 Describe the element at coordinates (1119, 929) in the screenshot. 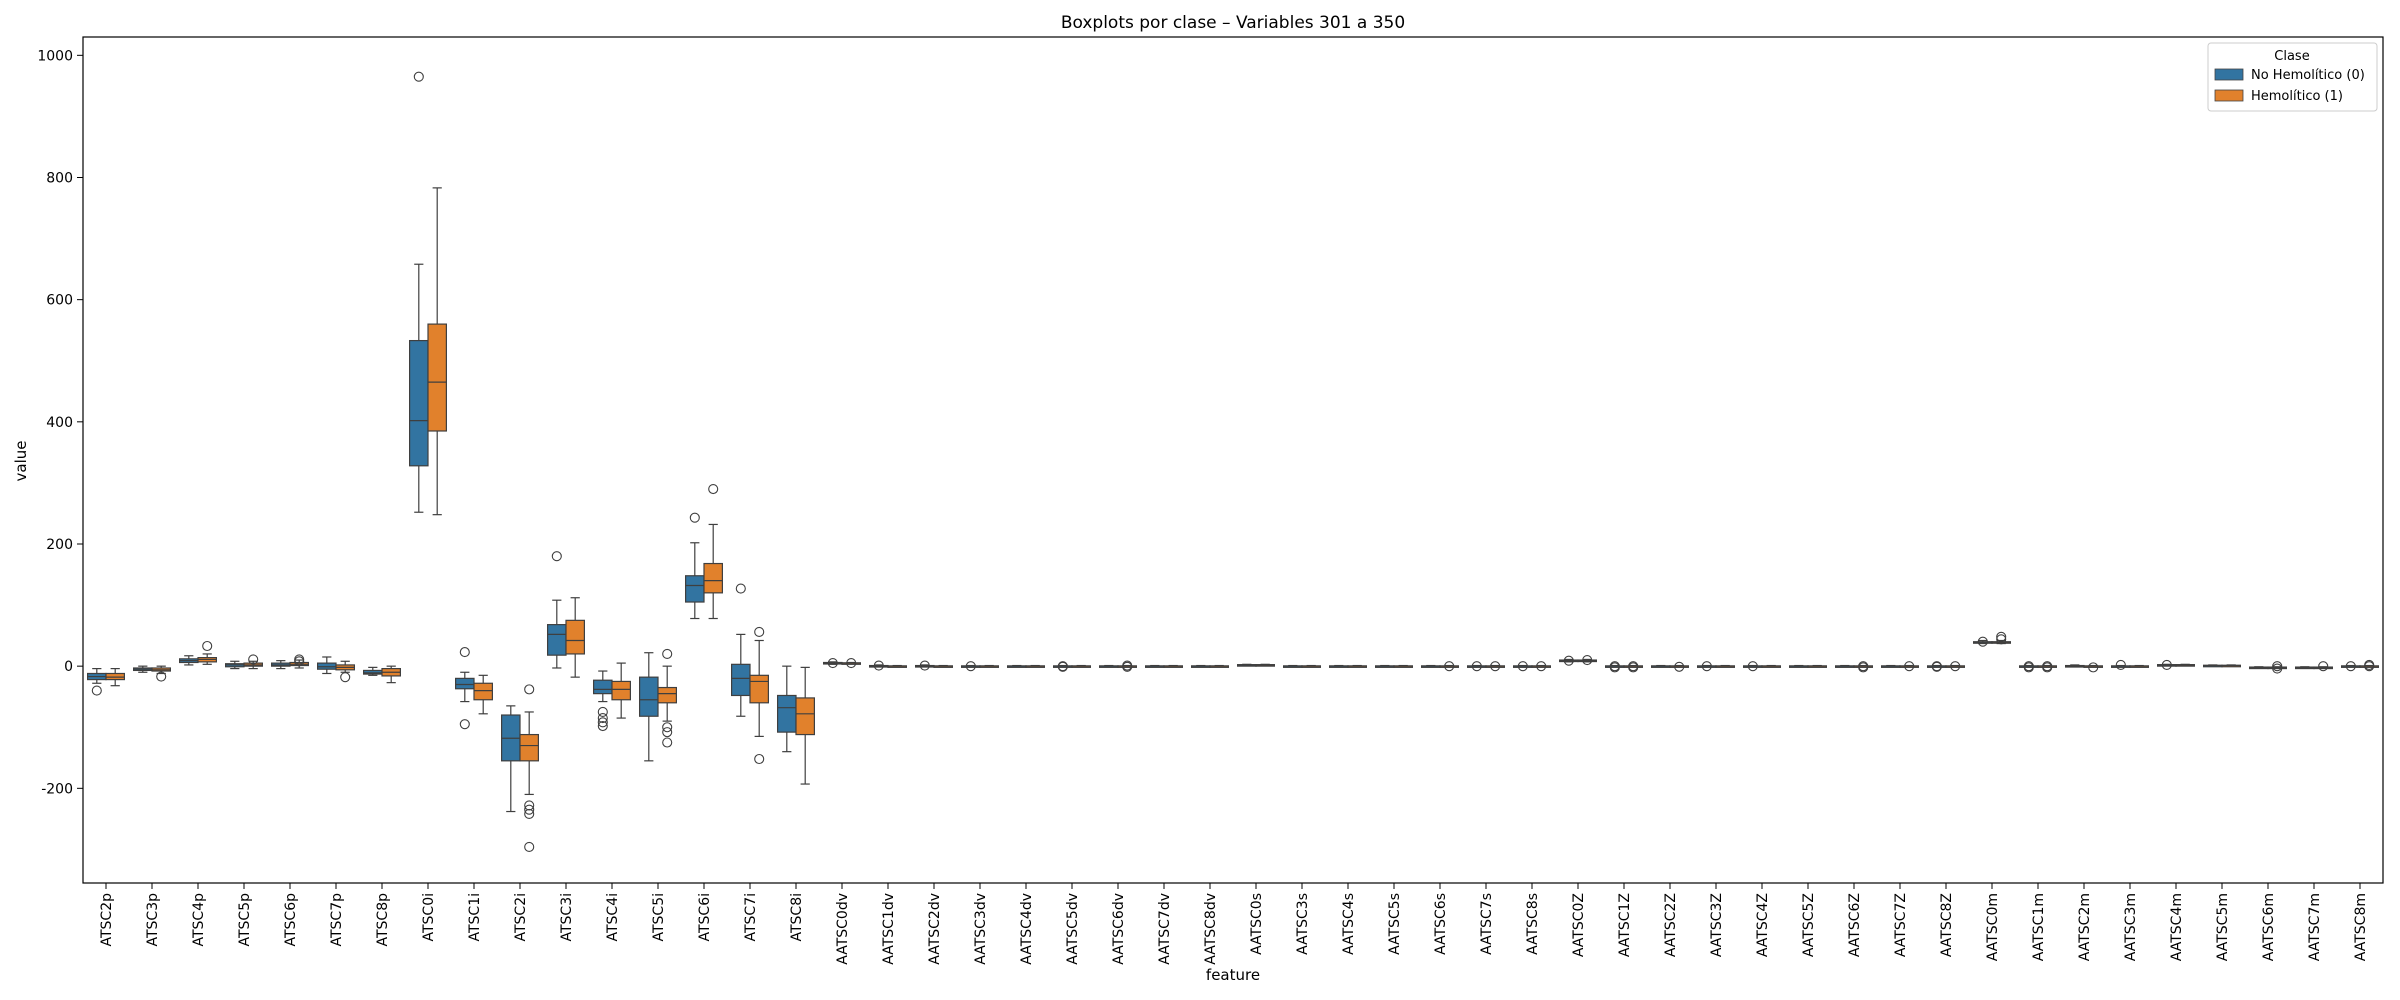

I see `x-tick-label-aatsc6dv: AATSC6dv` at that location.